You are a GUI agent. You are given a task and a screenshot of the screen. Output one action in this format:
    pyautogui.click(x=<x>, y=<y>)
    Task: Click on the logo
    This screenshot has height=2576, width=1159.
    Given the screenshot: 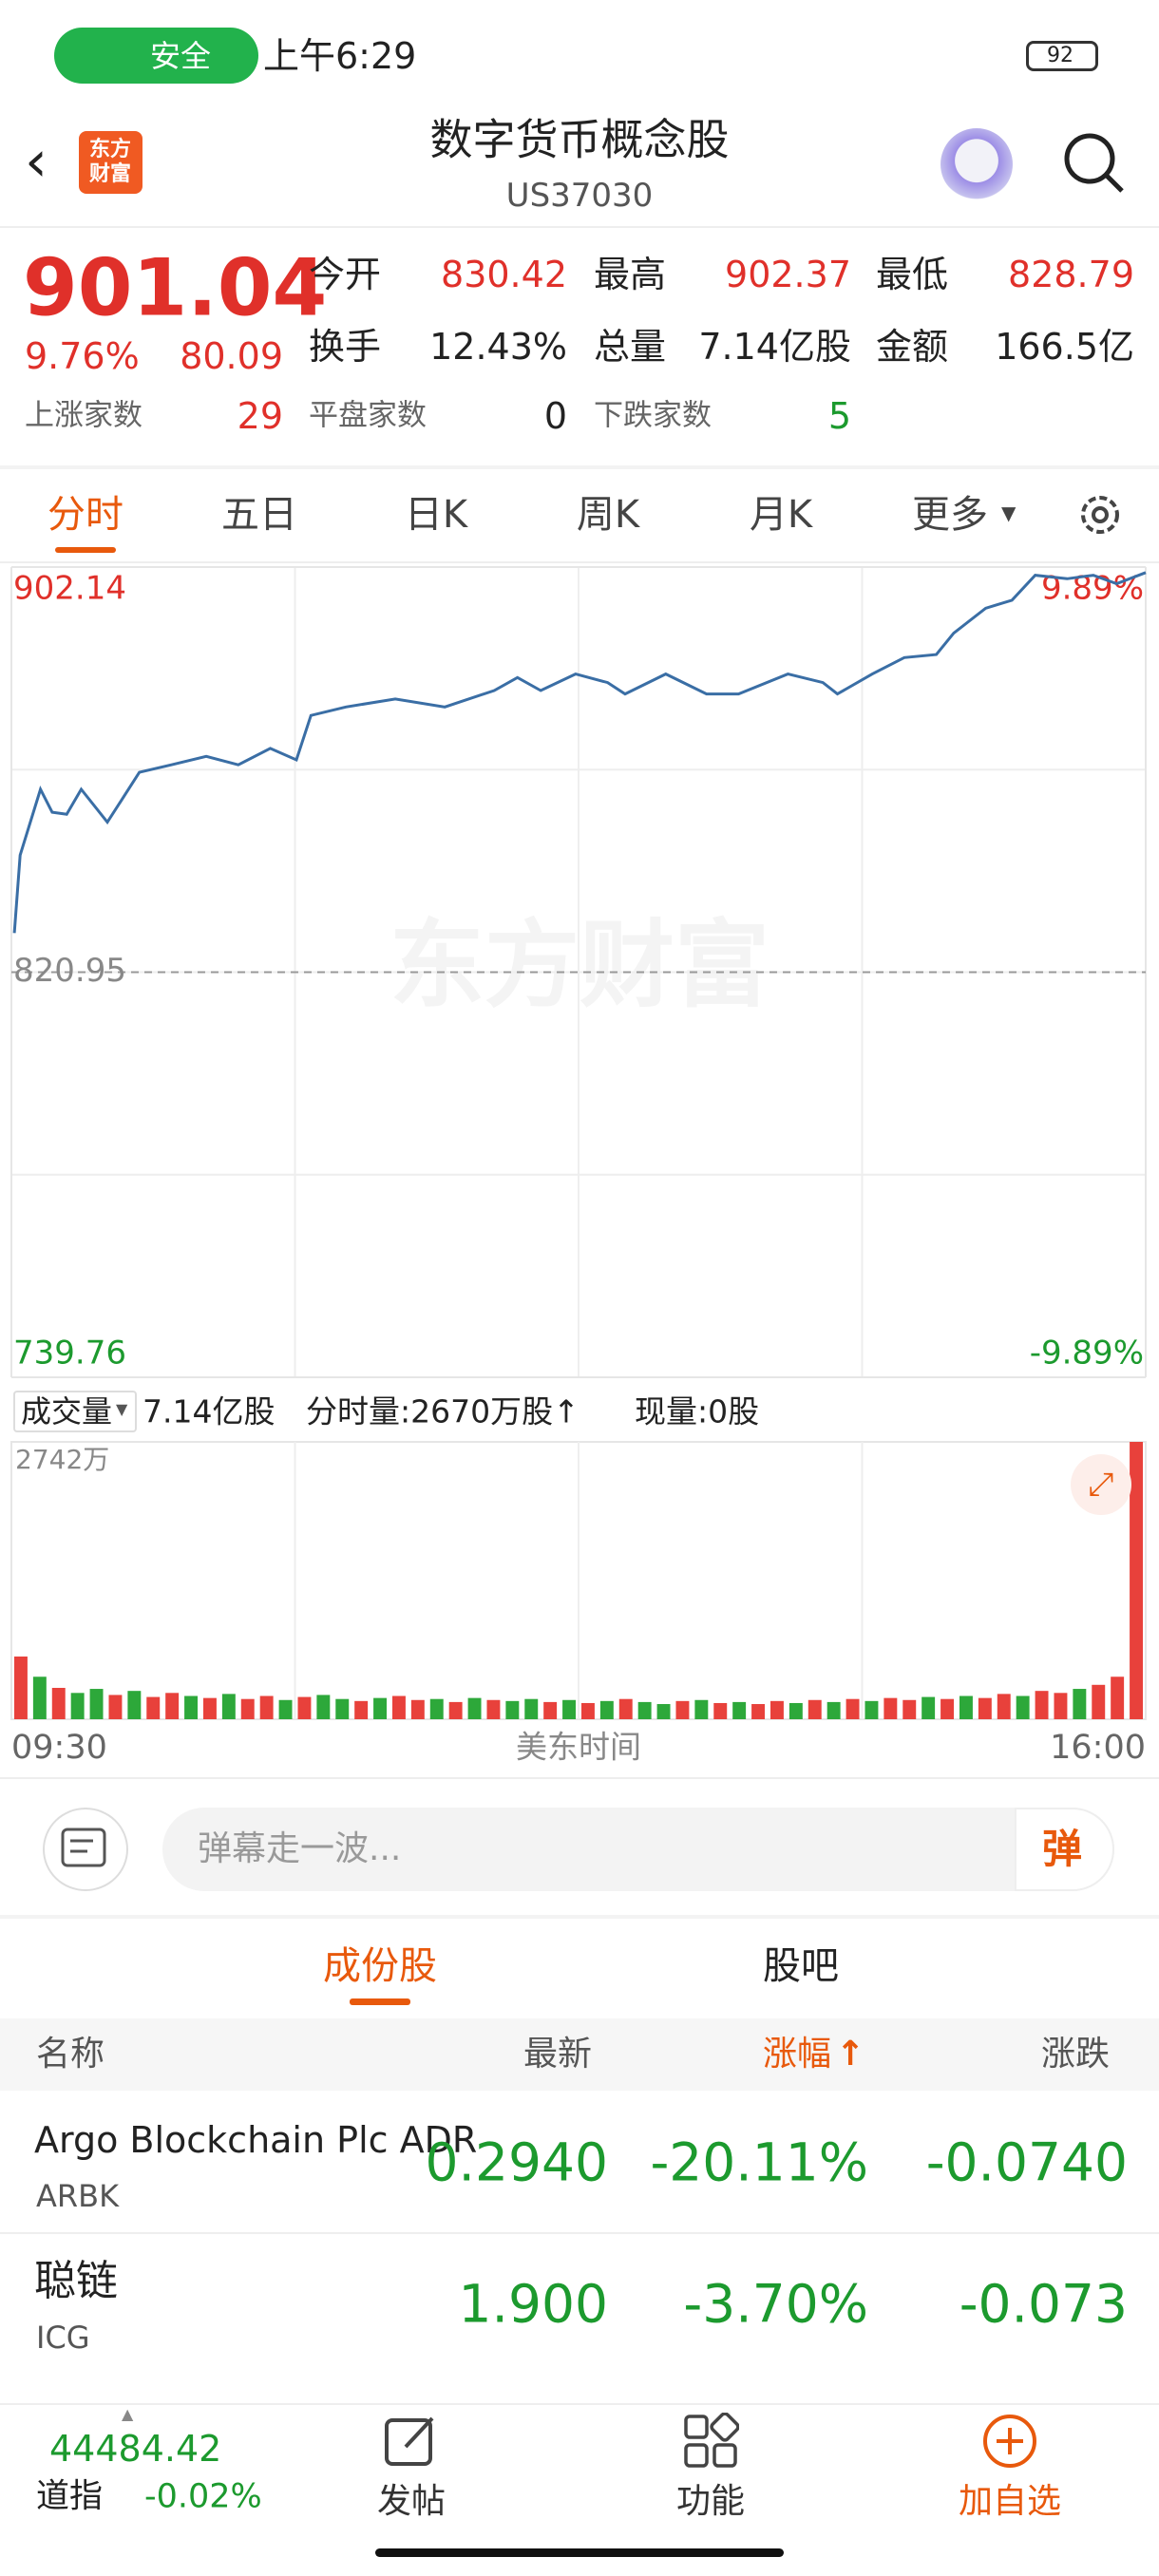 What is the action you would take?
    pyautogui.click(x=110, y=162)
    